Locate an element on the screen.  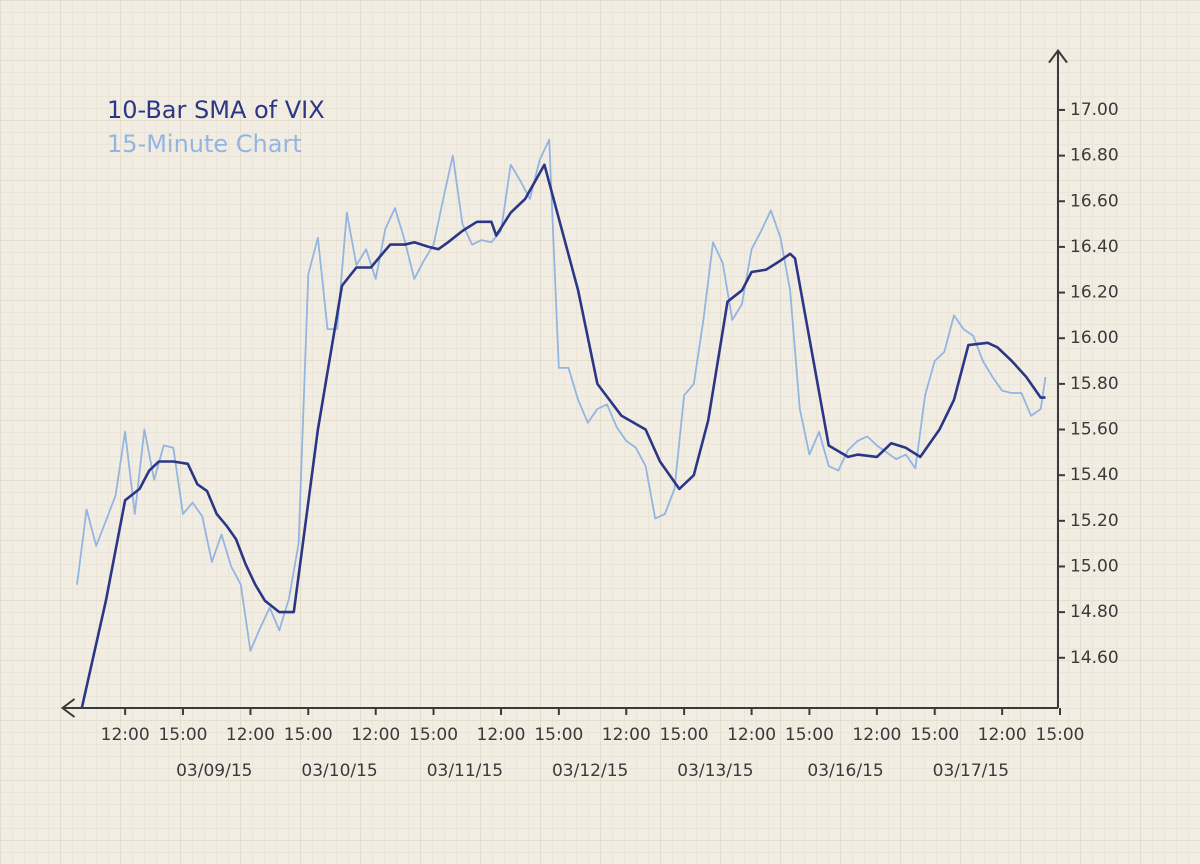
legend-raw: 15-Minute Chart is located at coordinates (204, 144).